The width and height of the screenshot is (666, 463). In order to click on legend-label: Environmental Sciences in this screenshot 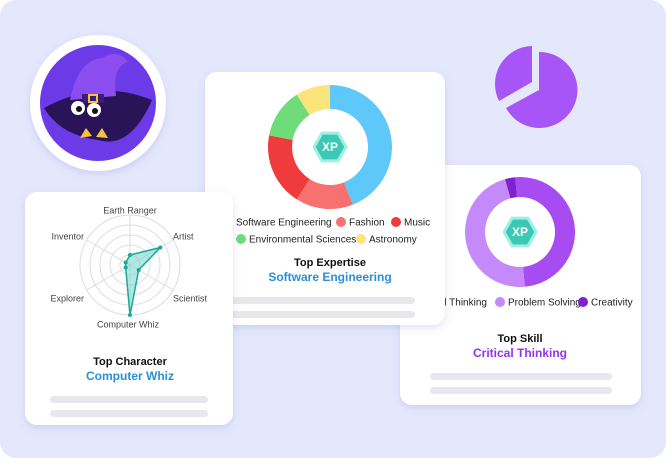, I will do `click(302, 240)`.